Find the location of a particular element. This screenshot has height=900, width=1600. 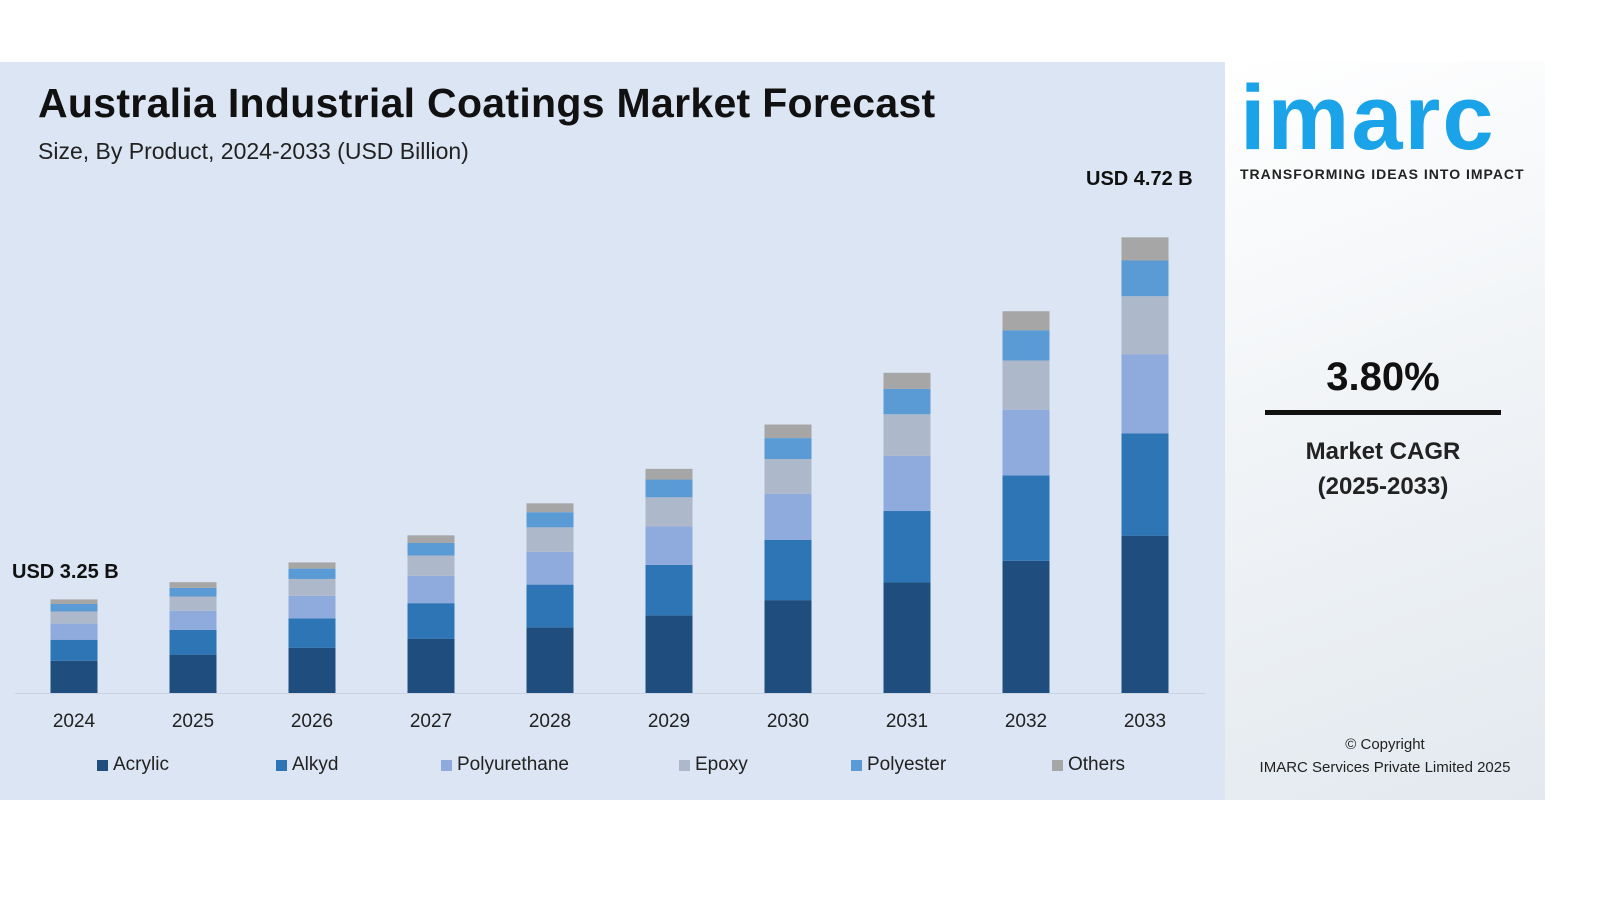

legend-label: Epoxy is located at coordinates (721, 764).